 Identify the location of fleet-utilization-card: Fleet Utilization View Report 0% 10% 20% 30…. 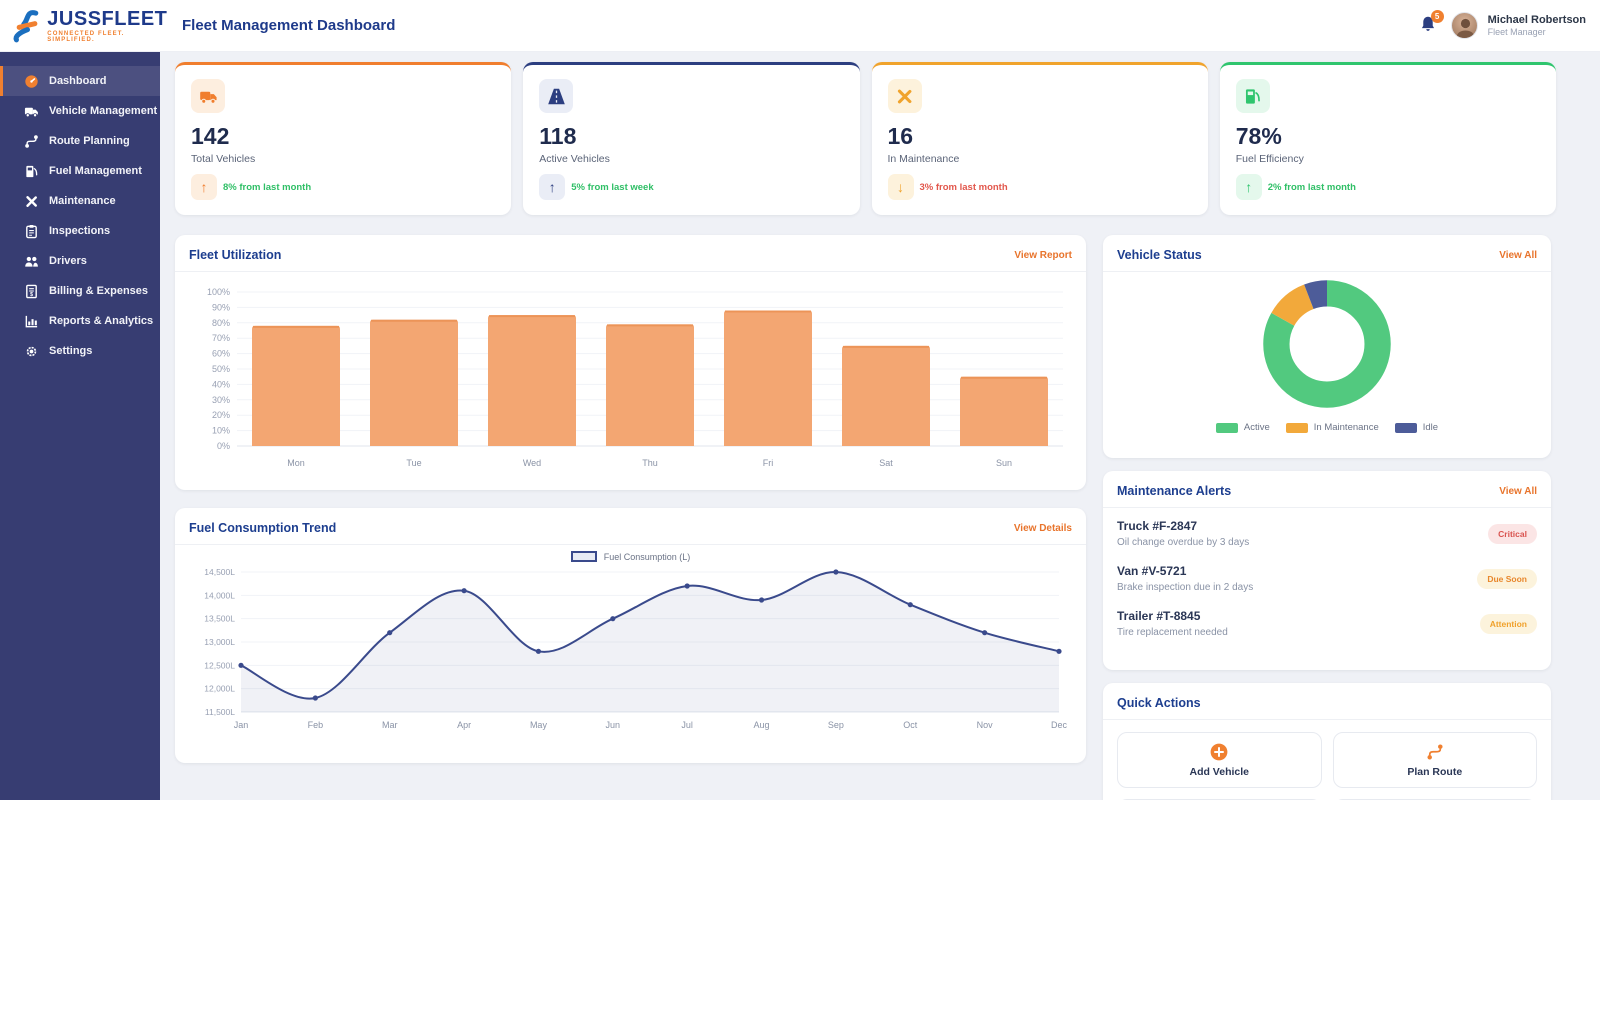
(630, 362).